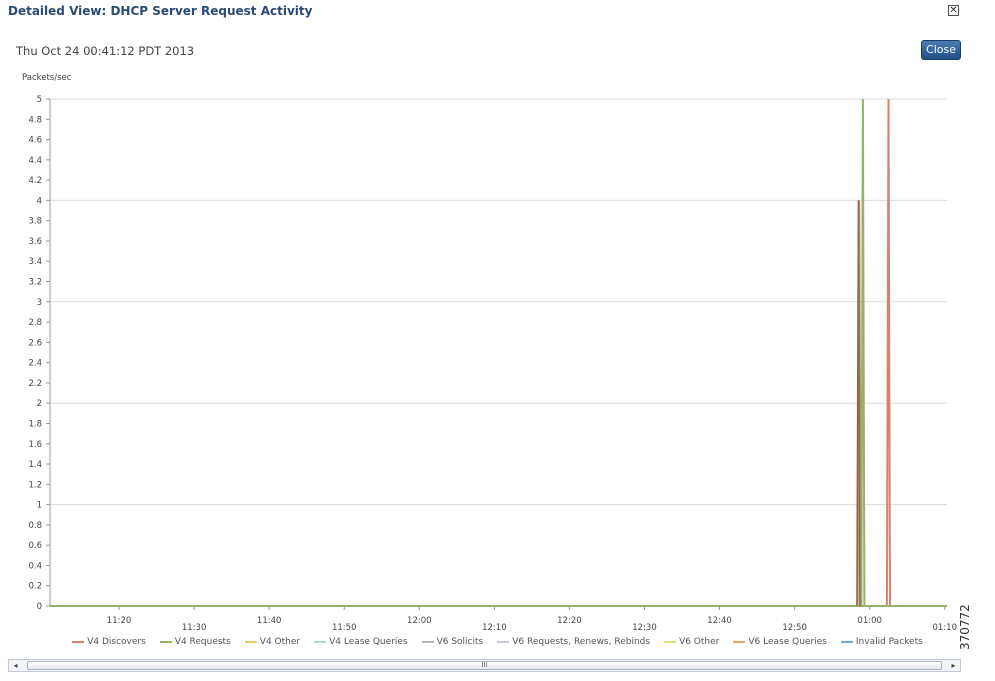 Image resolution: width=995 pixels, height=681 pixels. What do you see at coordinates (35, 546) in the screenshot?
I see `y-tick-label: 0.6` at bounding box center [35, 546].